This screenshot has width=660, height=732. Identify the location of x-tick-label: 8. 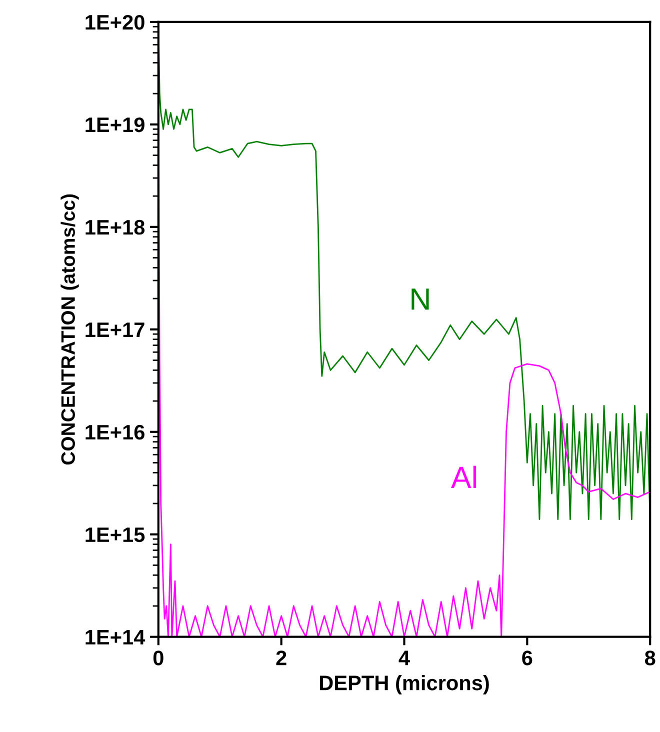
(650, 658).